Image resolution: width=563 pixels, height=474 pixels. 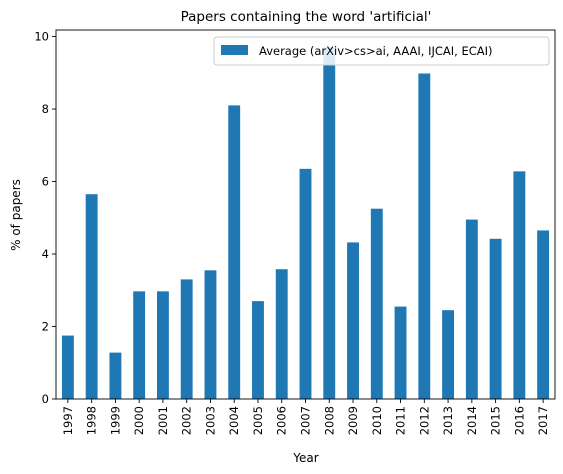 I want to click on x-tick-label-2000: 2000, so click(x=139, y=420).